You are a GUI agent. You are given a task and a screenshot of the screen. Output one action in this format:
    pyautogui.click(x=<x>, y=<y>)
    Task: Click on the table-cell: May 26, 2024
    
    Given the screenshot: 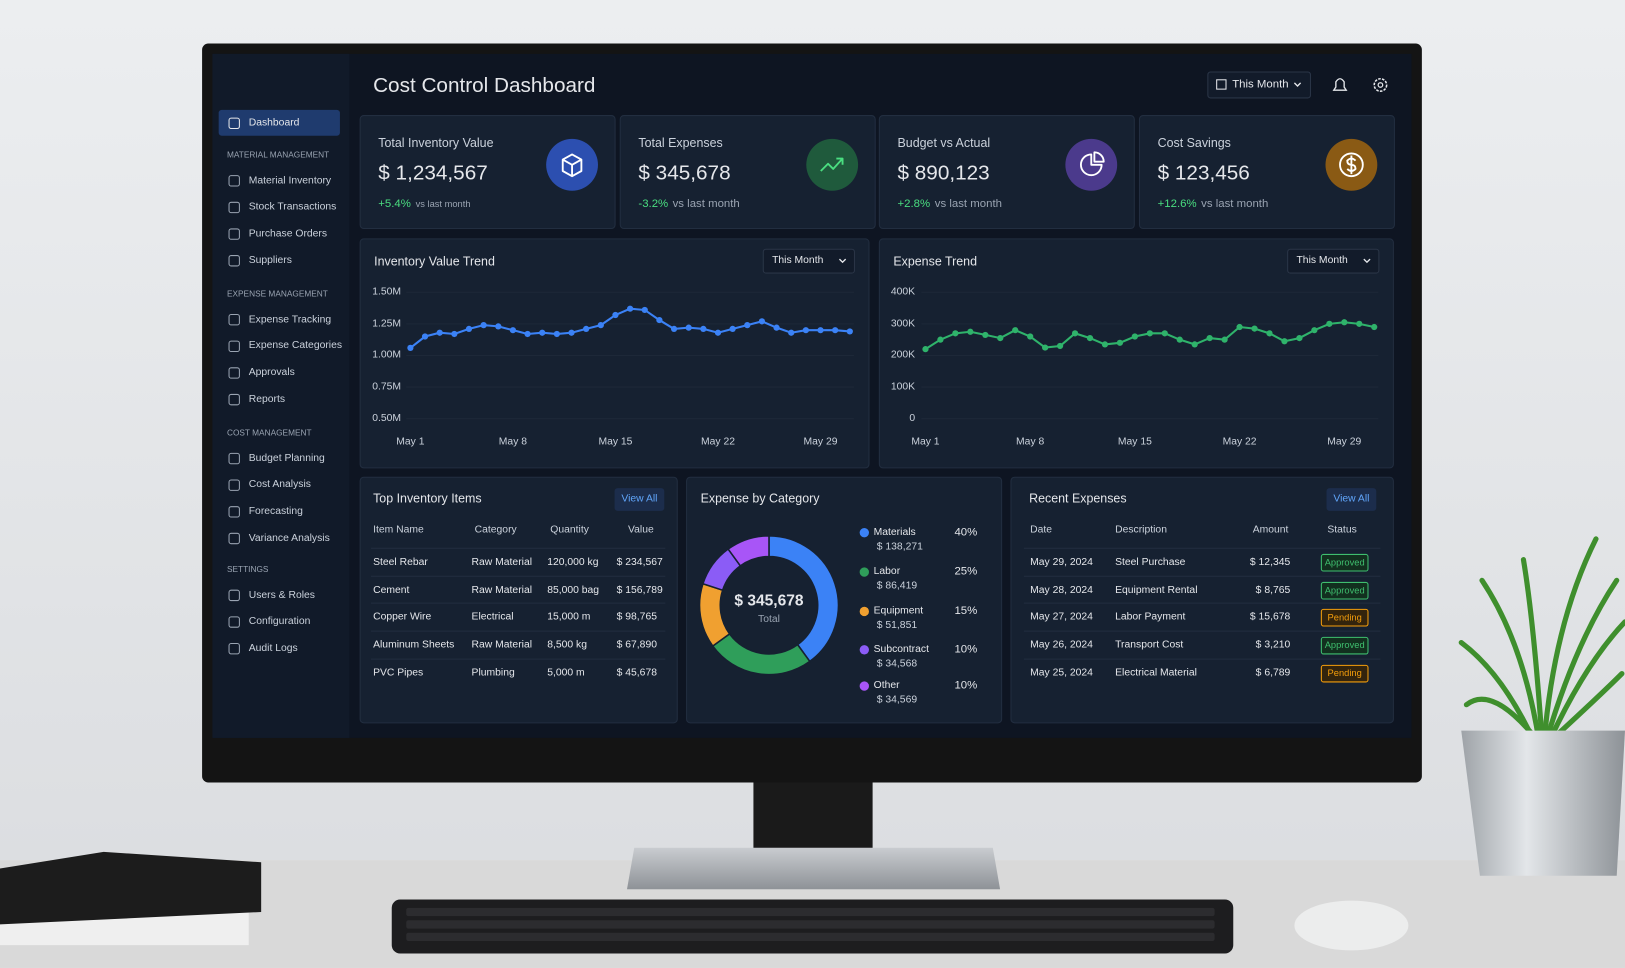 What is the action you would take?
    pyautogui.click(x=1061, y=645)
    